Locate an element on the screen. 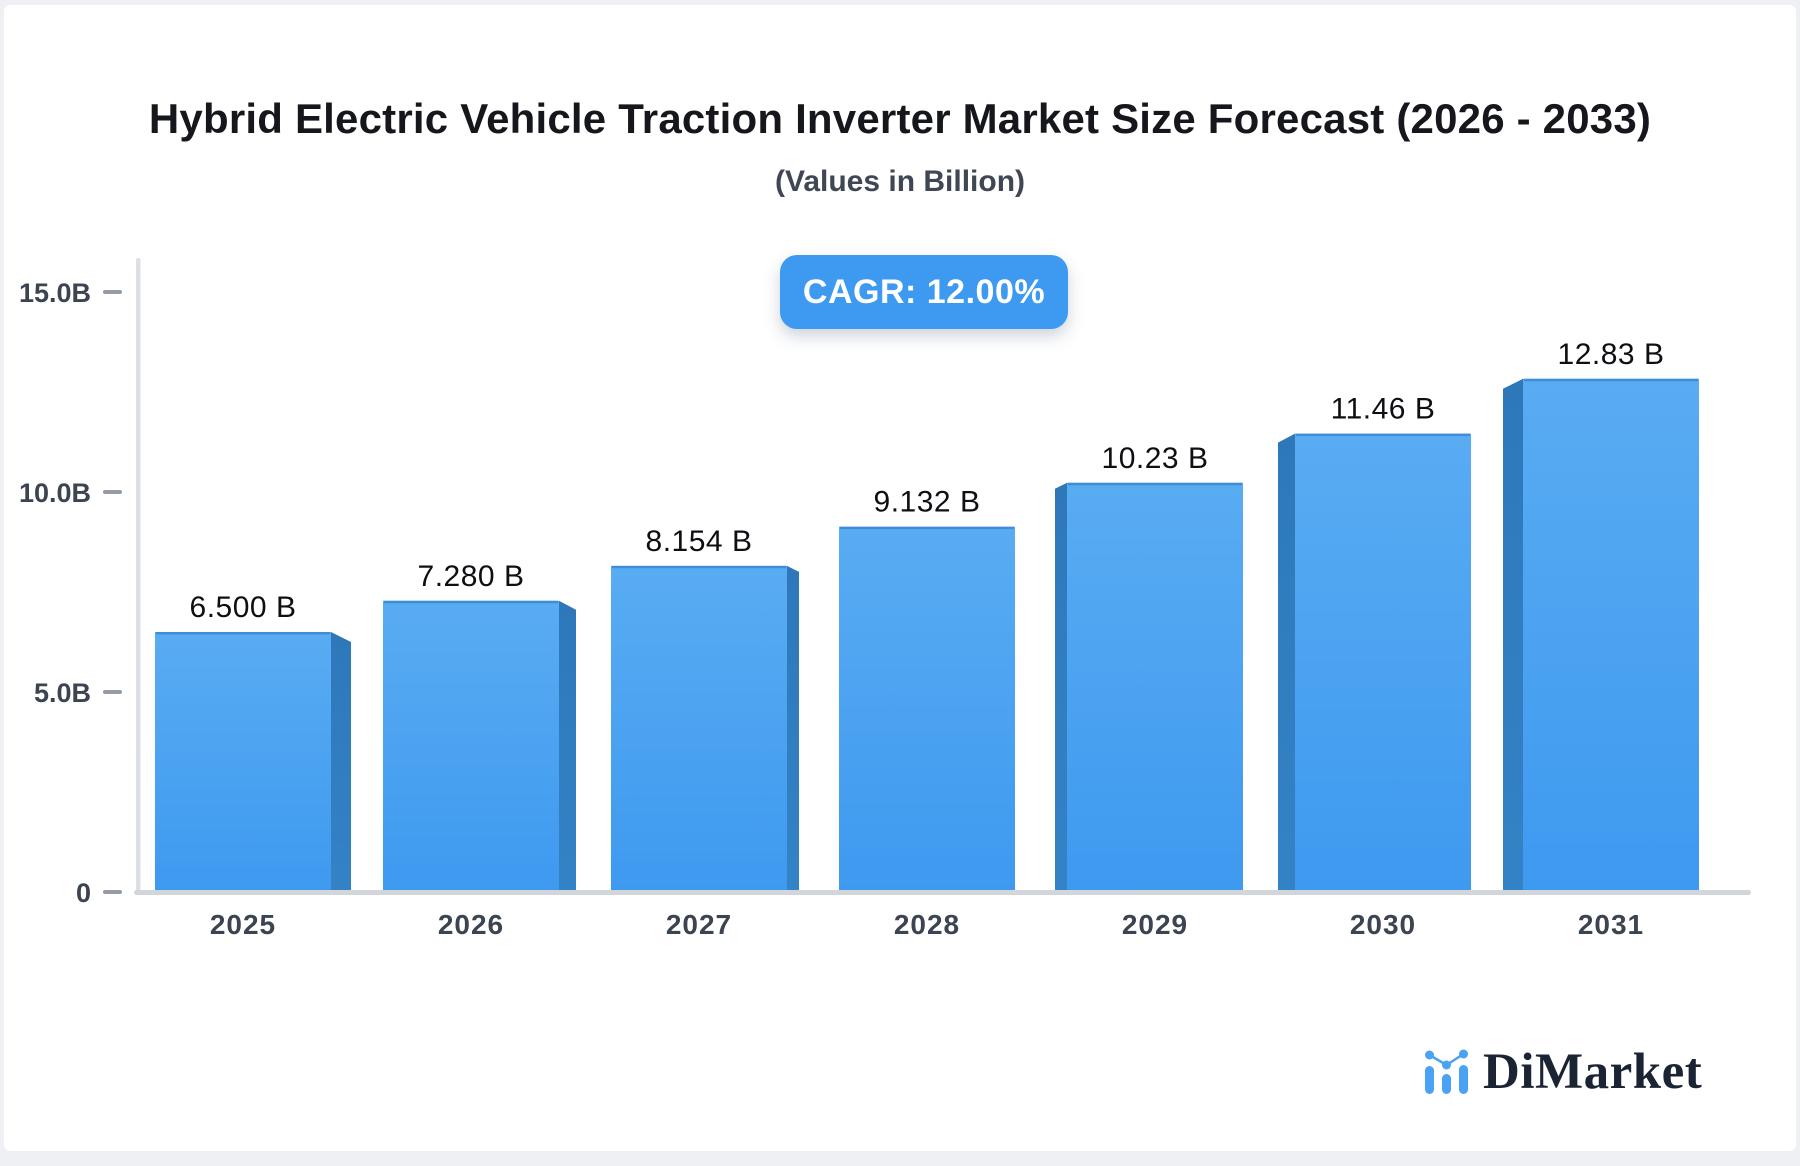 Image resolution: width=1800 pixels, height=1166 pixels. bar-2028 is located at coordinates (927, 709).